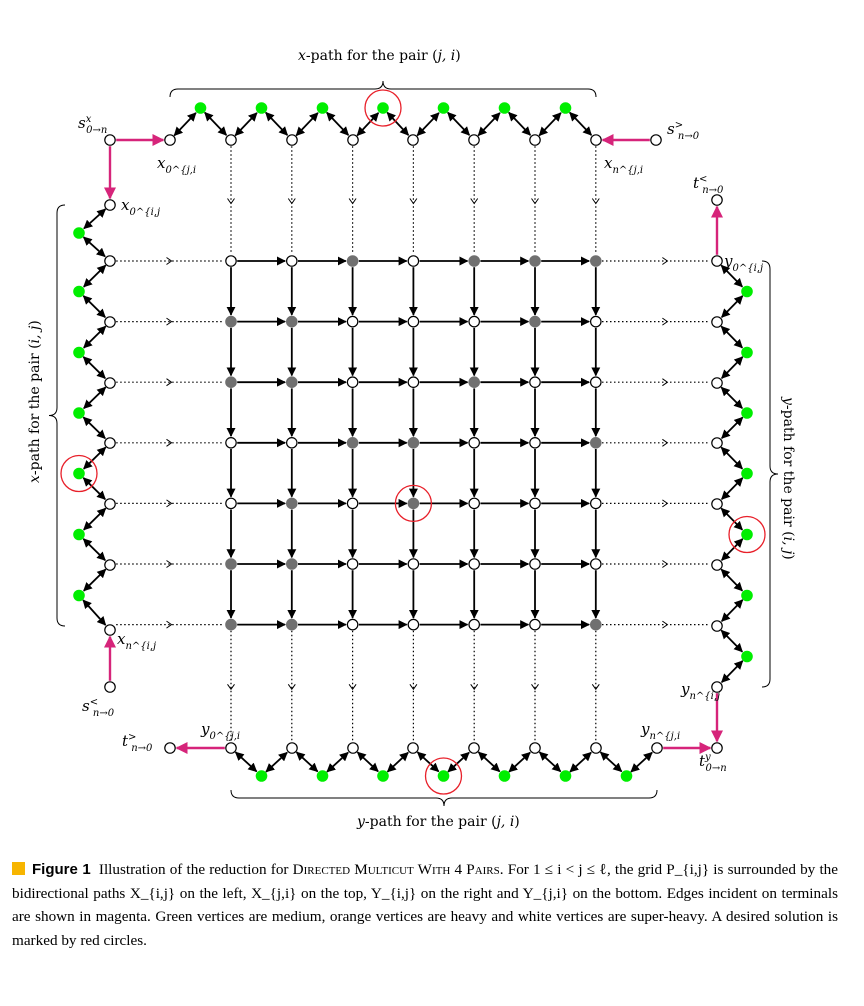 The image size is (864, 1006). Describe the element at coordinates (92, 125) in the screenshot. I see `label-s-x: sx 0→n` at that location.